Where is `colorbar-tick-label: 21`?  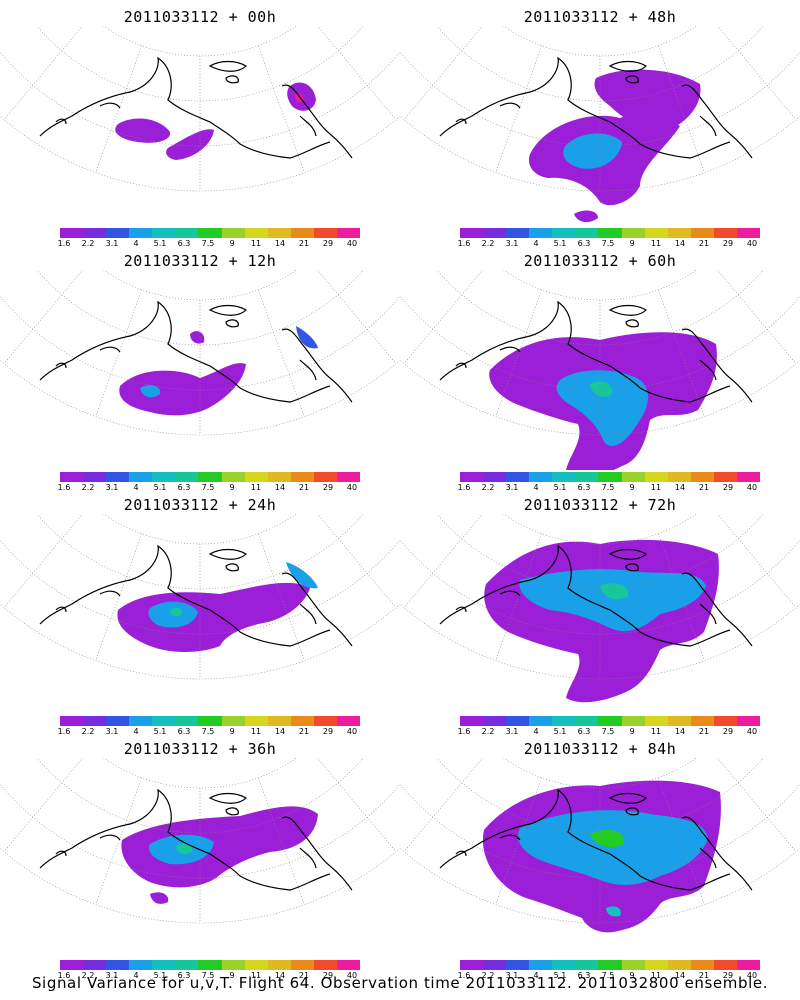 colorbar-tick-label: 21 is located at coordinates (304, 975).